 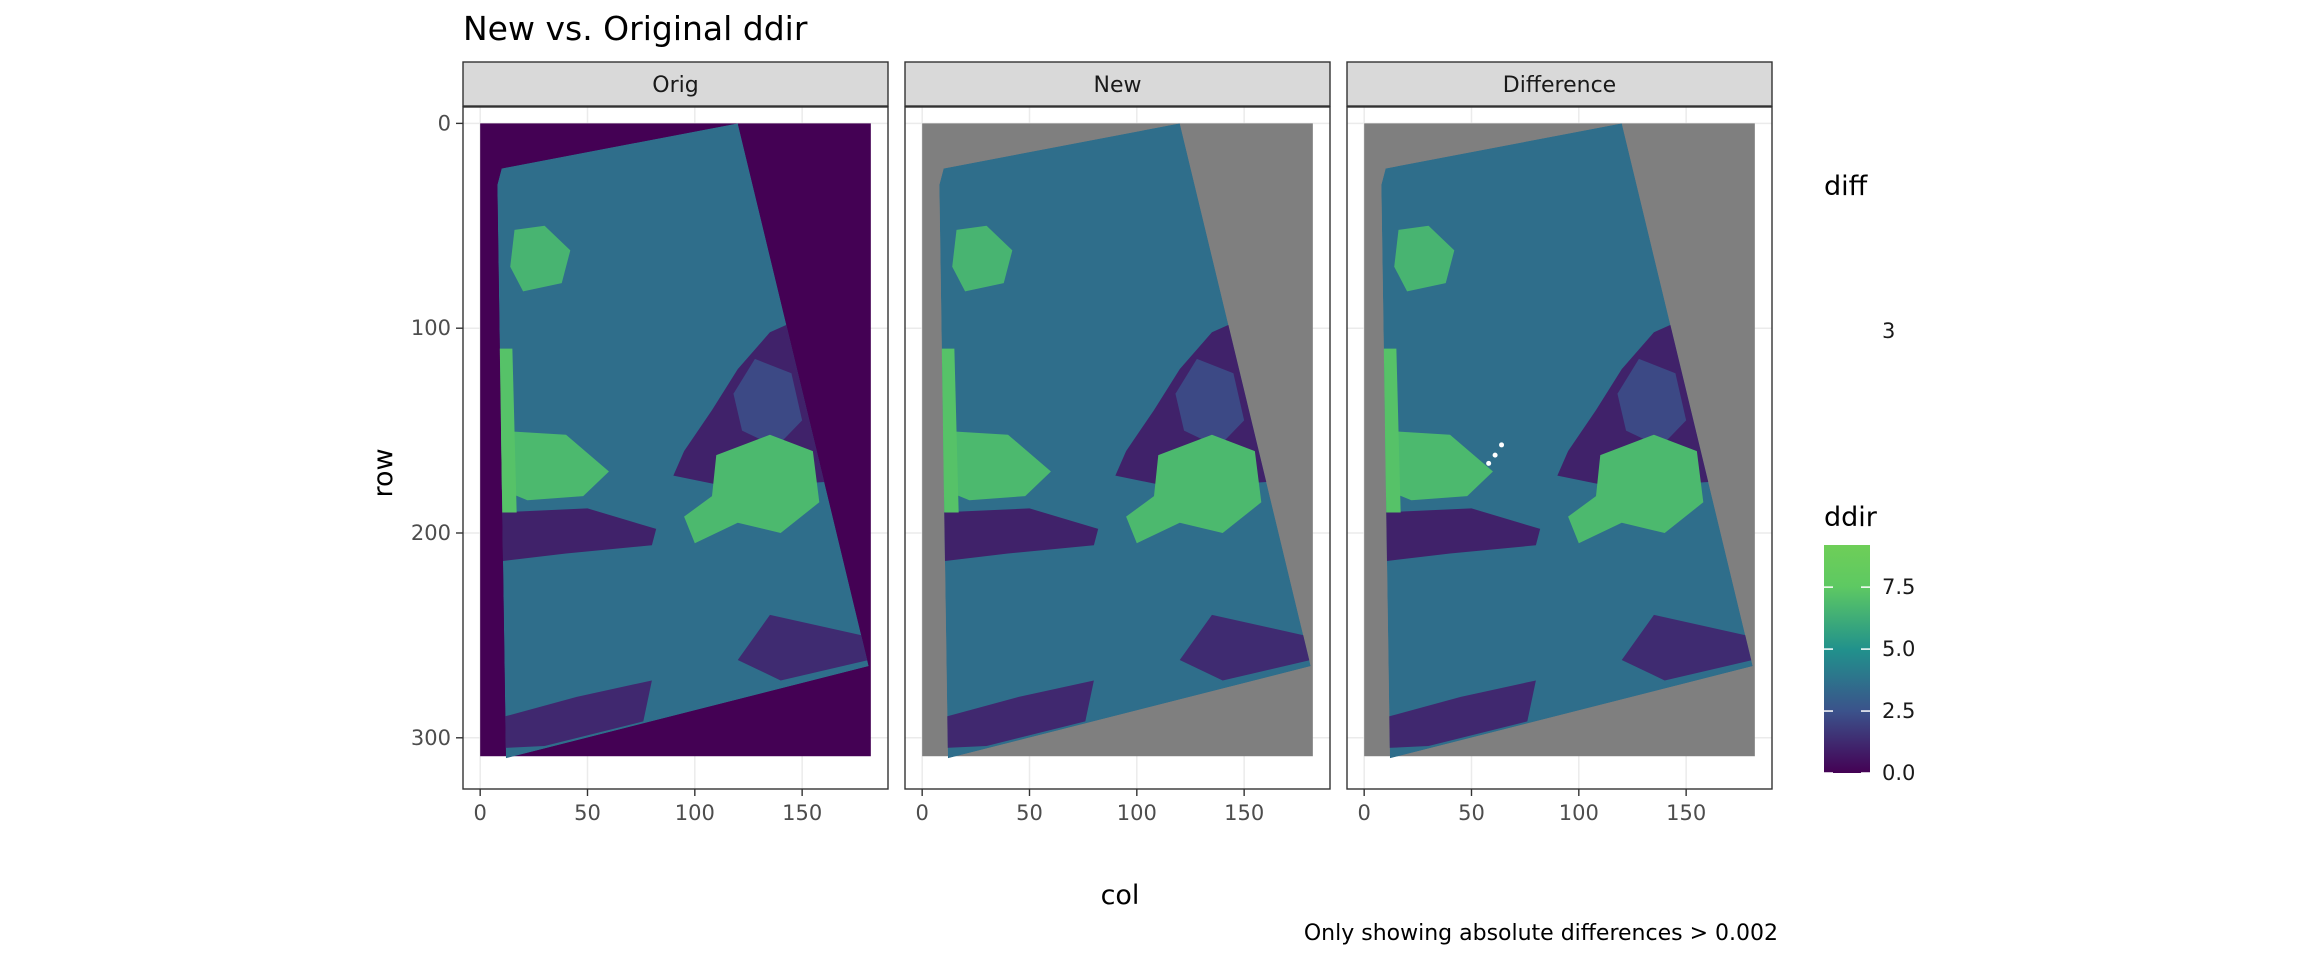 I want to click on facet-strip-label: Orig, so click(x=675, y=85).